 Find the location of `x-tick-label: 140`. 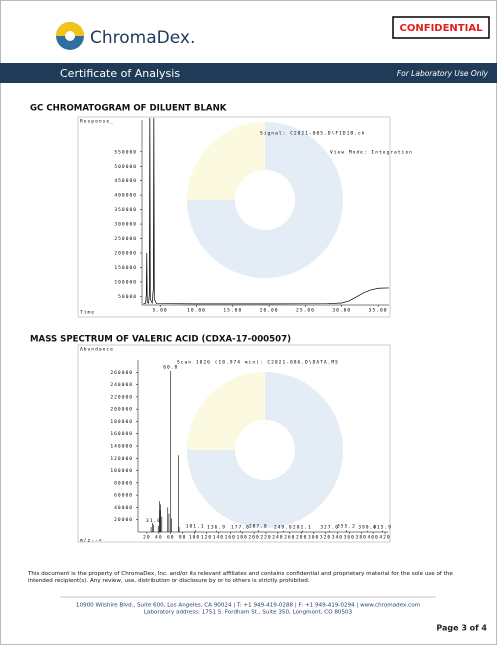

x-tick-label: 140 is located at coordinates (218, 538).